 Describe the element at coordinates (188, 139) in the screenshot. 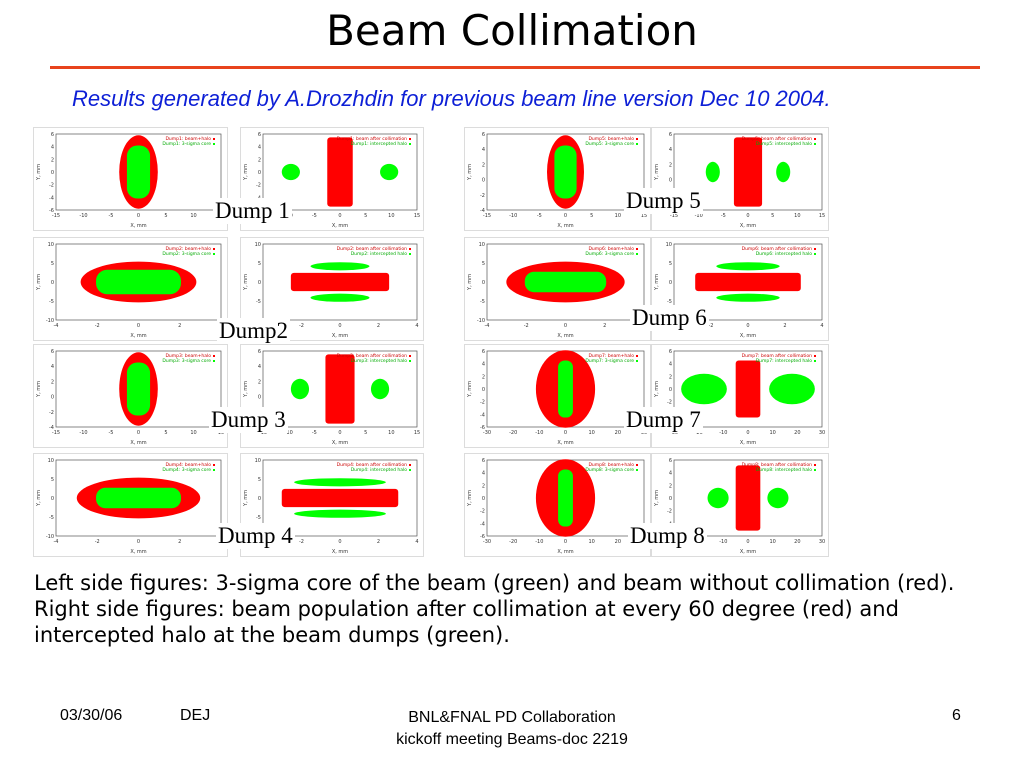

I see `legend-entry-red: Dump1: beam+halo` at that location.